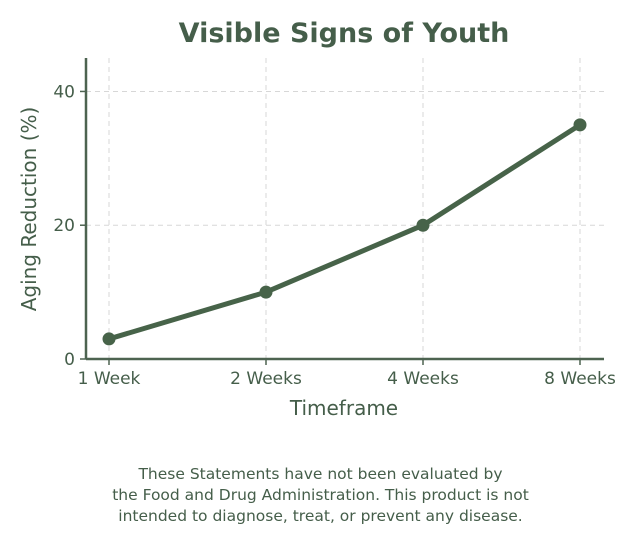 This screenshot has height=546, width=641. Describe the element at coordinates (69, 360) in the screenshot. I see `y-tick-label: 0` at that location.